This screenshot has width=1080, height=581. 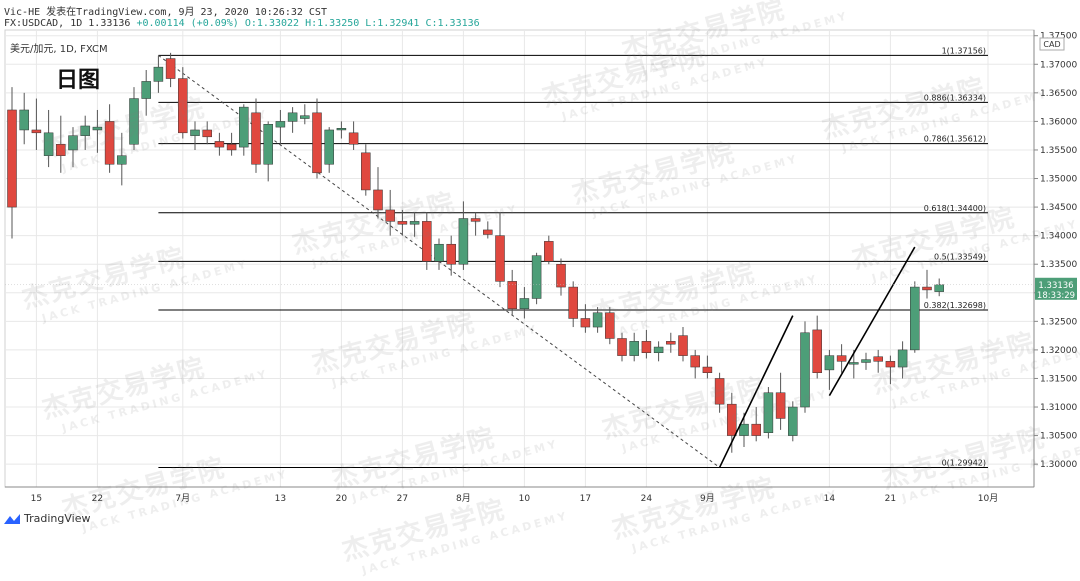 I want to click on tradingview-logo: TradingView, so click(x=47, y=518).